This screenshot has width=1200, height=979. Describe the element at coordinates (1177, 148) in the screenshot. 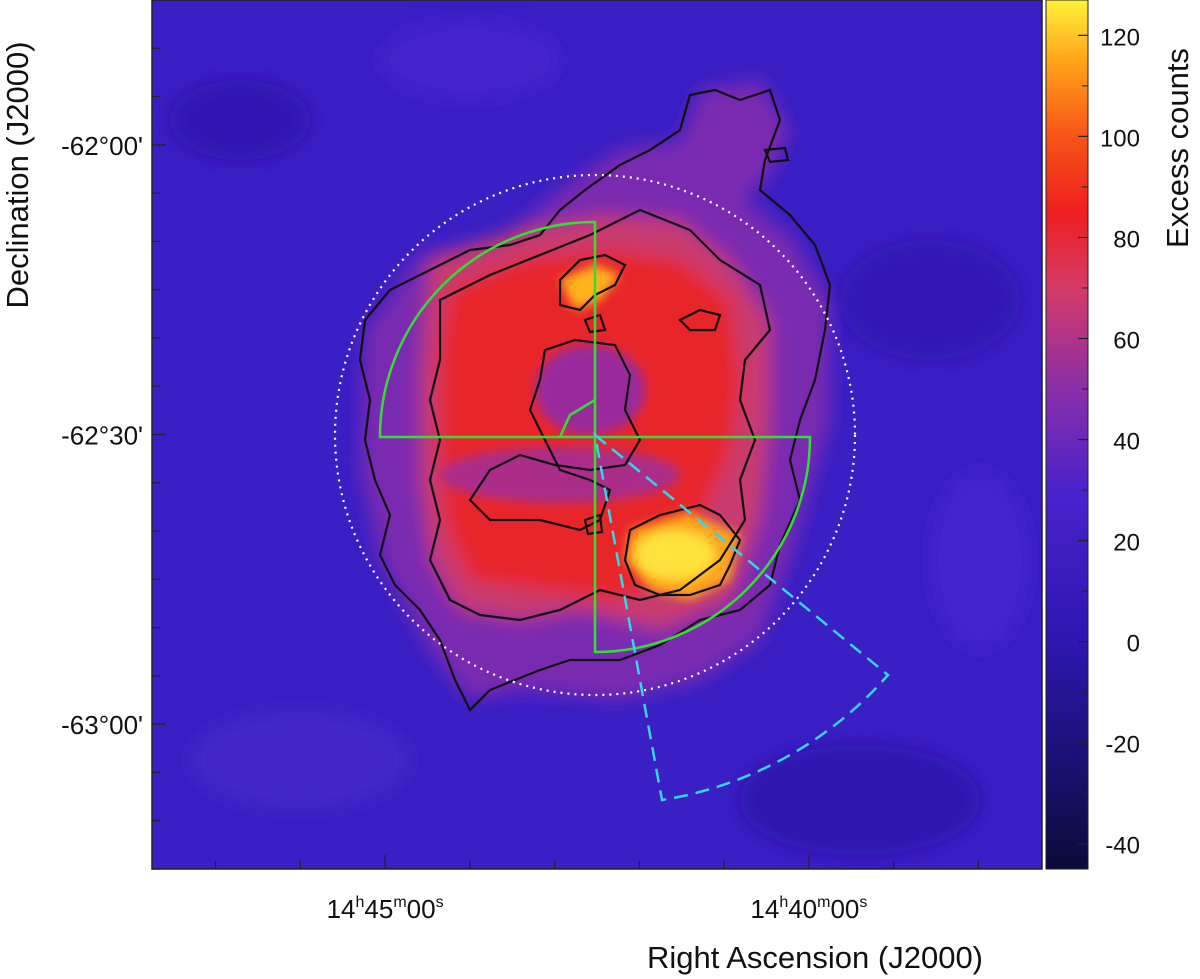

I see `colorbar-title: Excess counts` at that location.